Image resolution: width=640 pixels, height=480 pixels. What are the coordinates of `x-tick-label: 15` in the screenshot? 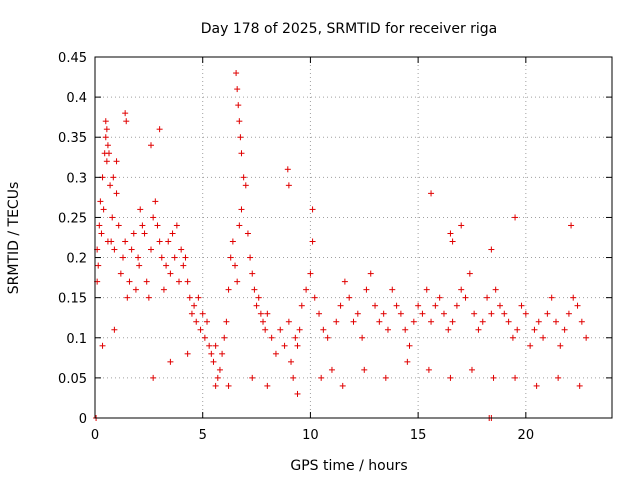 It's located at (418, 435).